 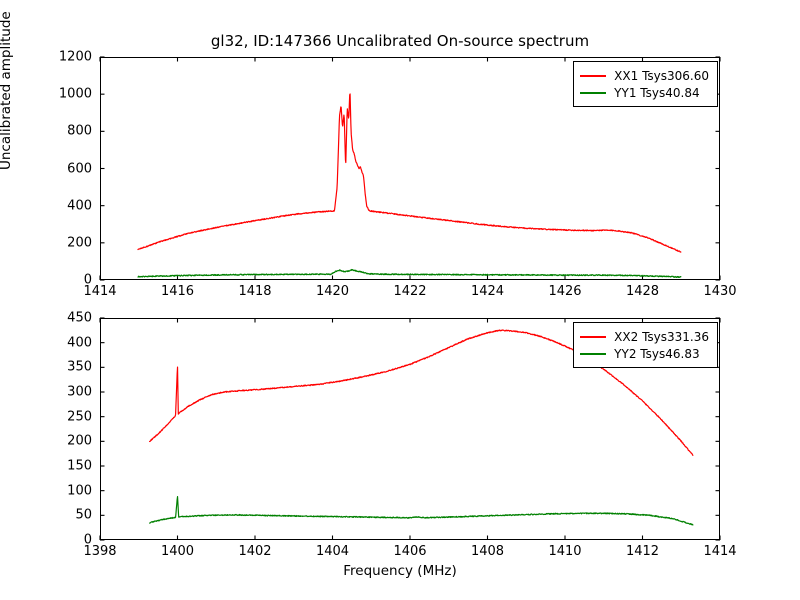 What do you see at coordinates (79, 131) in the screenshot?
I see `y-tick-label-top: 800` at bounding box center [79, 131].